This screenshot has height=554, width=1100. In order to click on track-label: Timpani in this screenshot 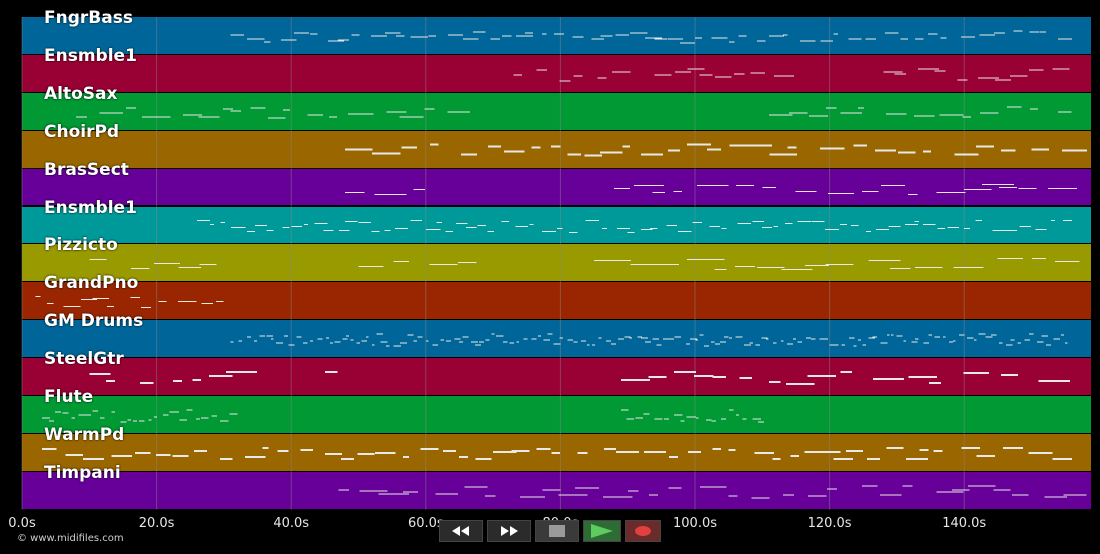, I will do `click(82, 472)`.